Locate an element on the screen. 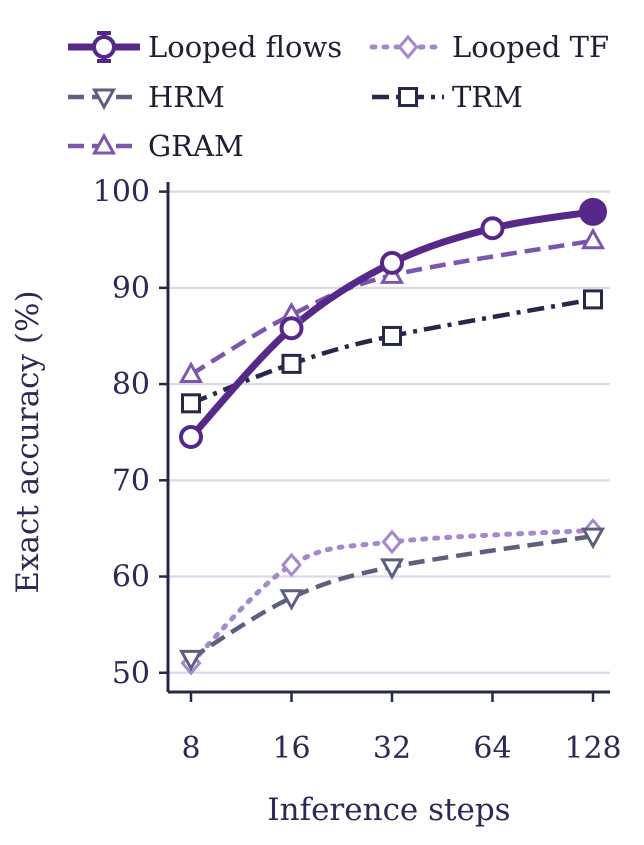  y-axis-title: Exact accuracy (%) is located at coordinates (28, 441).